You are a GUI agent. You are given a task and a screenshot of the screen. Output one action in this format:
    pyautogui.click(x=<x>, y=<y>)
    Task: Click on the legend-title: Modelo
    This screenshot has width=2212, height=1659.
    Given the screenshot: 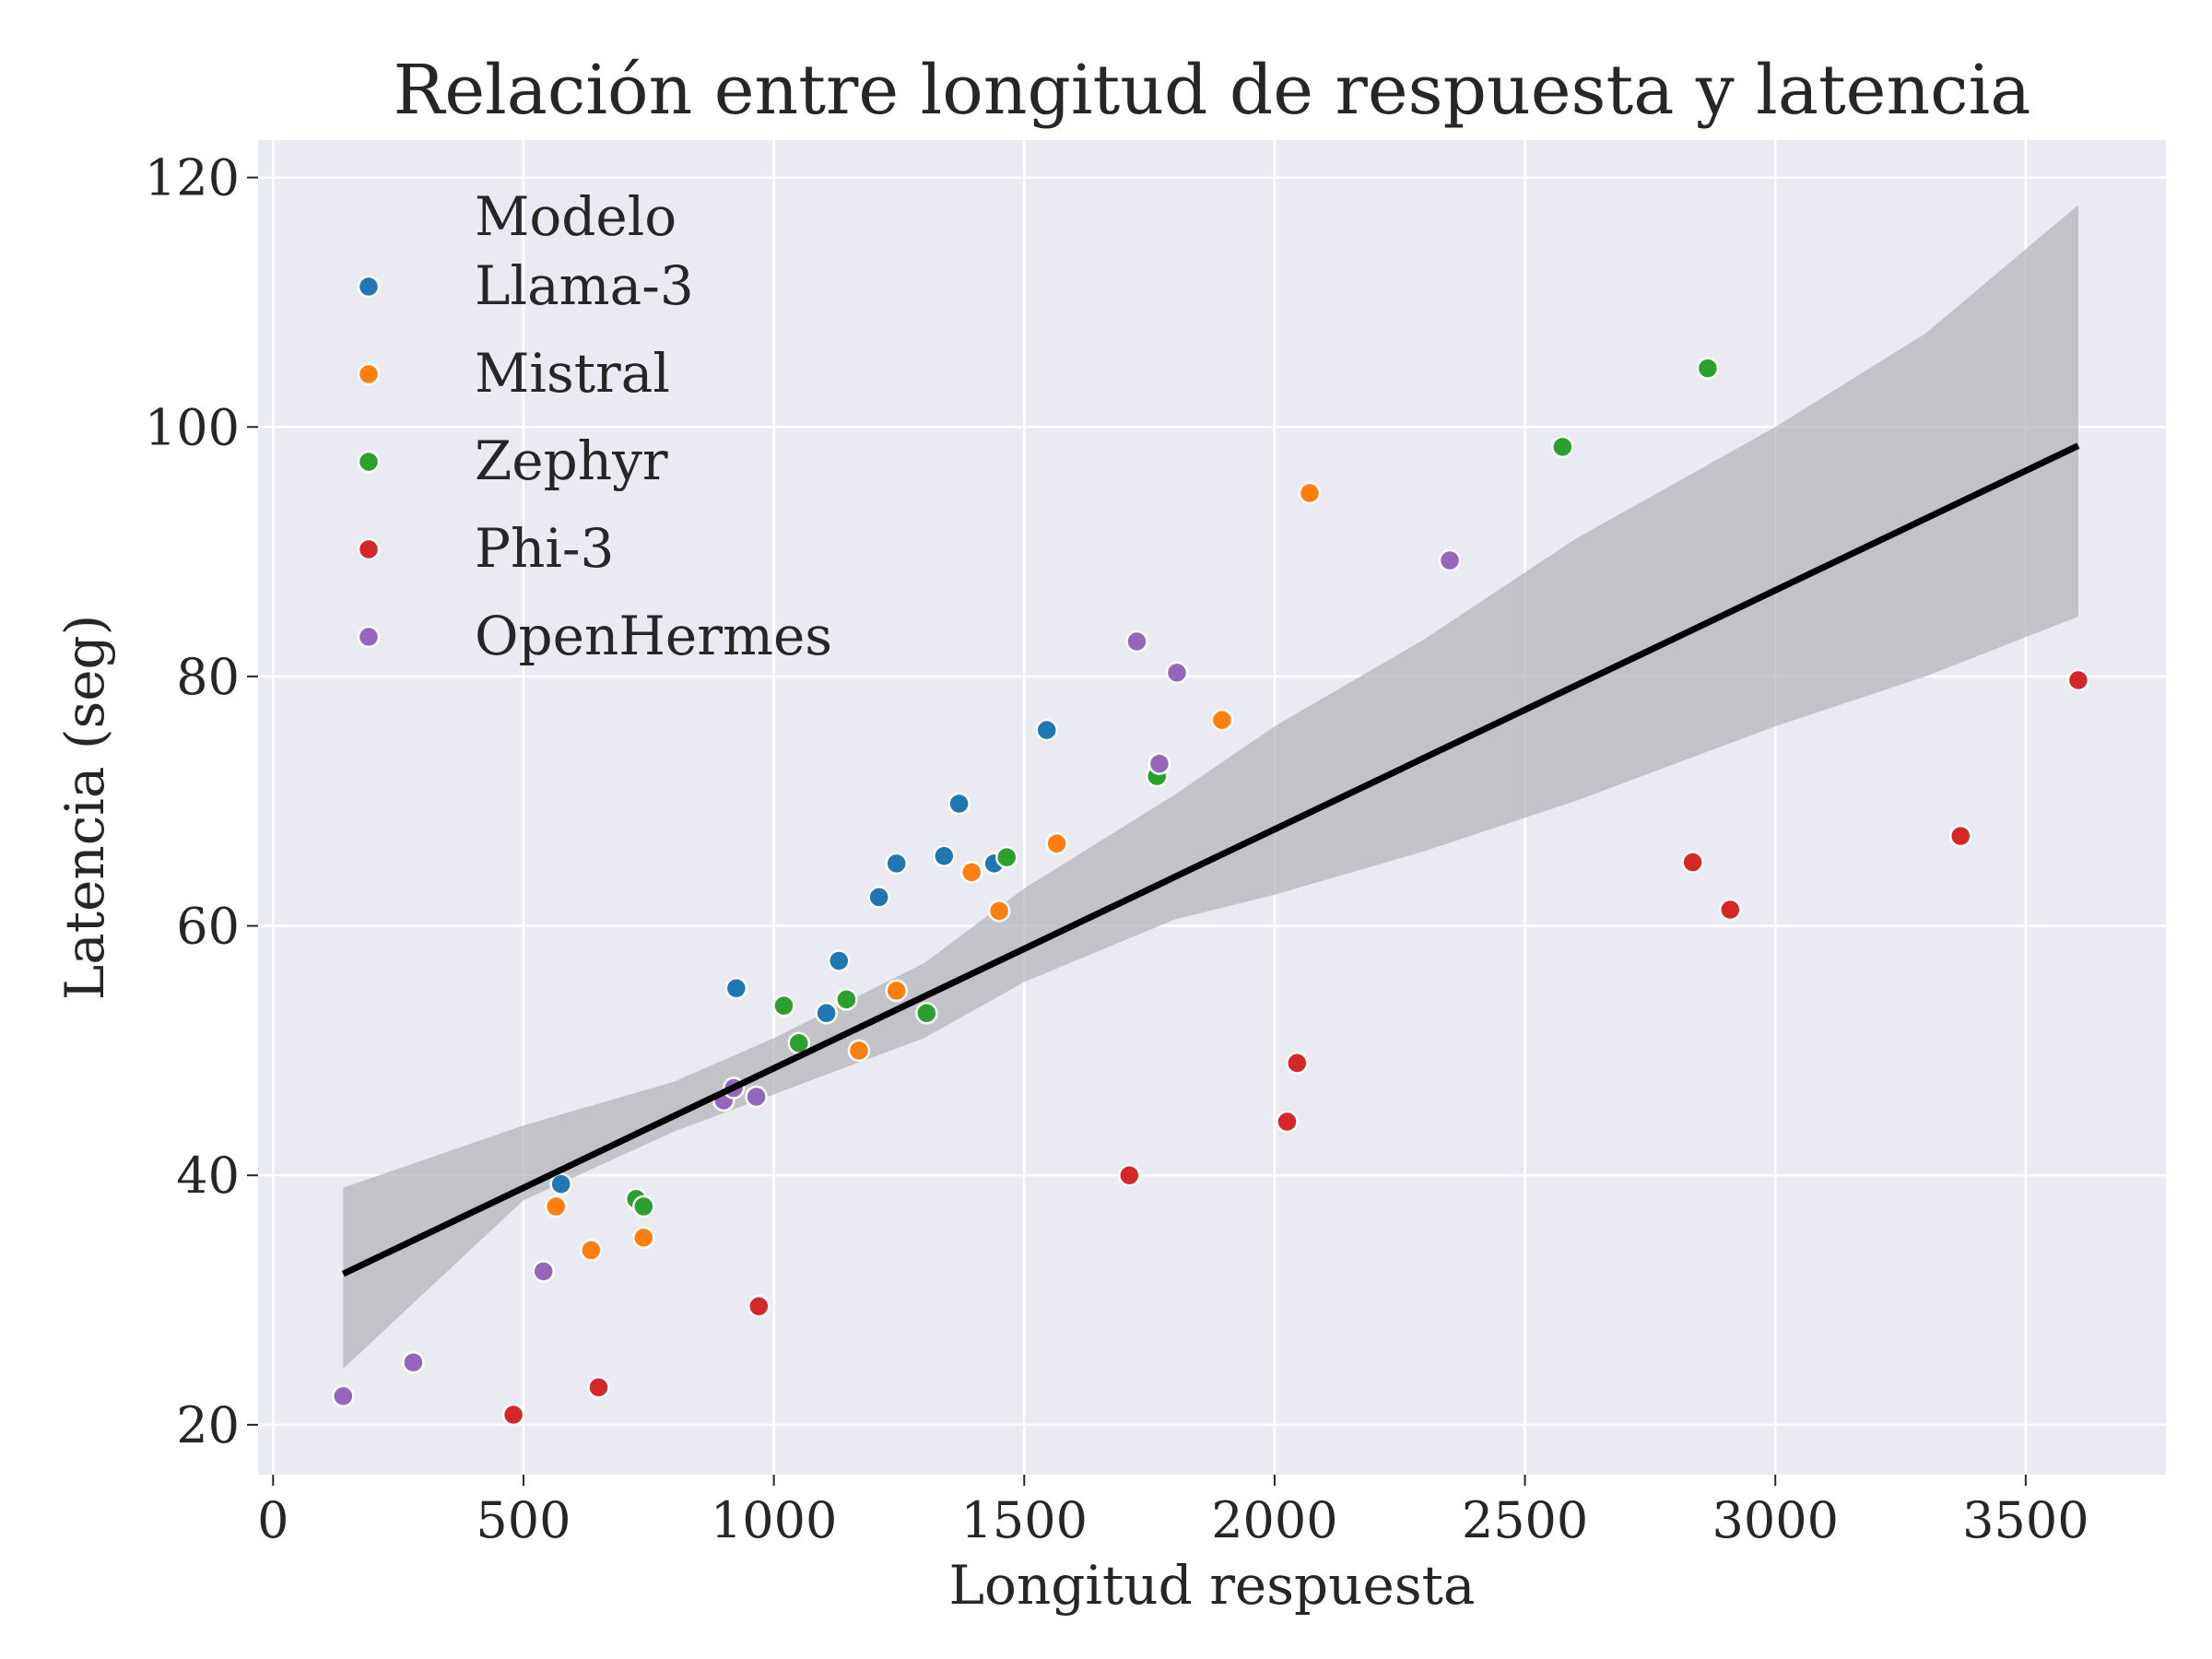 What is the action you would take?
    pyautogui.click(x=576, y=216)
    